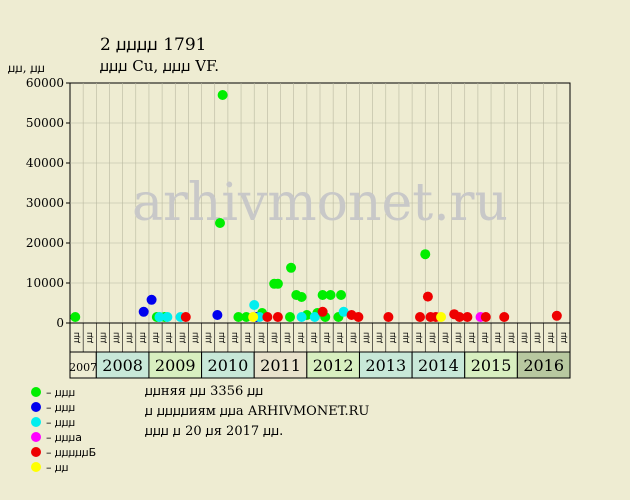  What do you see at coordinates (26, 68) in the screenshot?
I see `y-axis-unit: ꙡꙡ, ꙡꙡ` at bounding box center [26, 68].